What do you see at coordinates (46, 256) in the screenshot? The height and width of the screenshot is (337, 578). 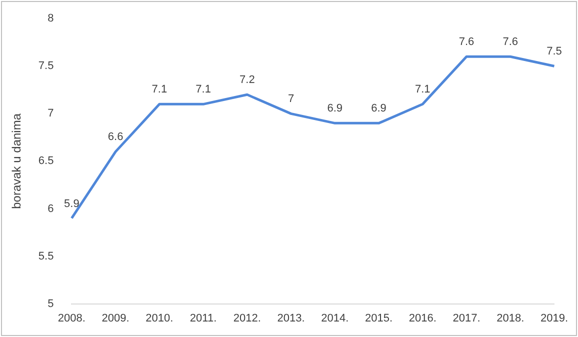 I see `y-tick-label: 5.5` at bounding box center [46, 256].